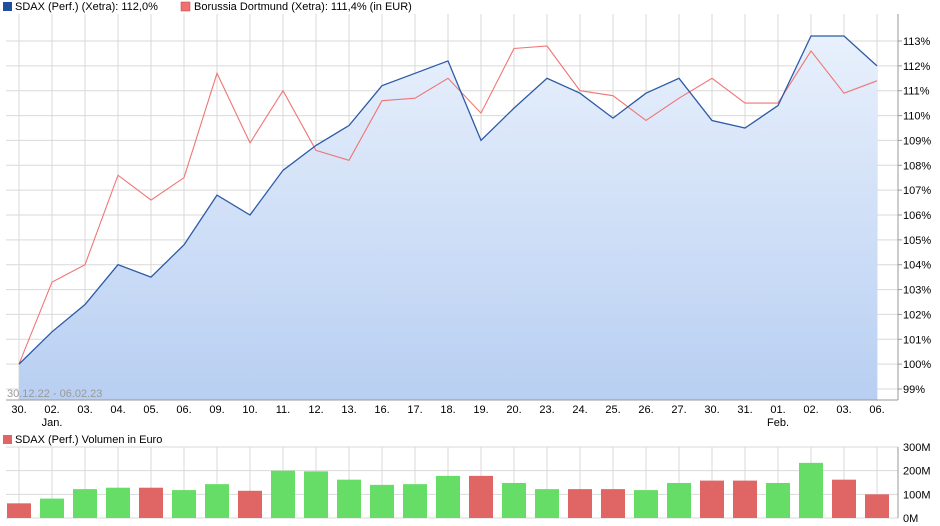  What do you see at coordinates (117, 410) in the screenshot?
I see `x-tick-label: 04.` at bounding box center [117, 410].